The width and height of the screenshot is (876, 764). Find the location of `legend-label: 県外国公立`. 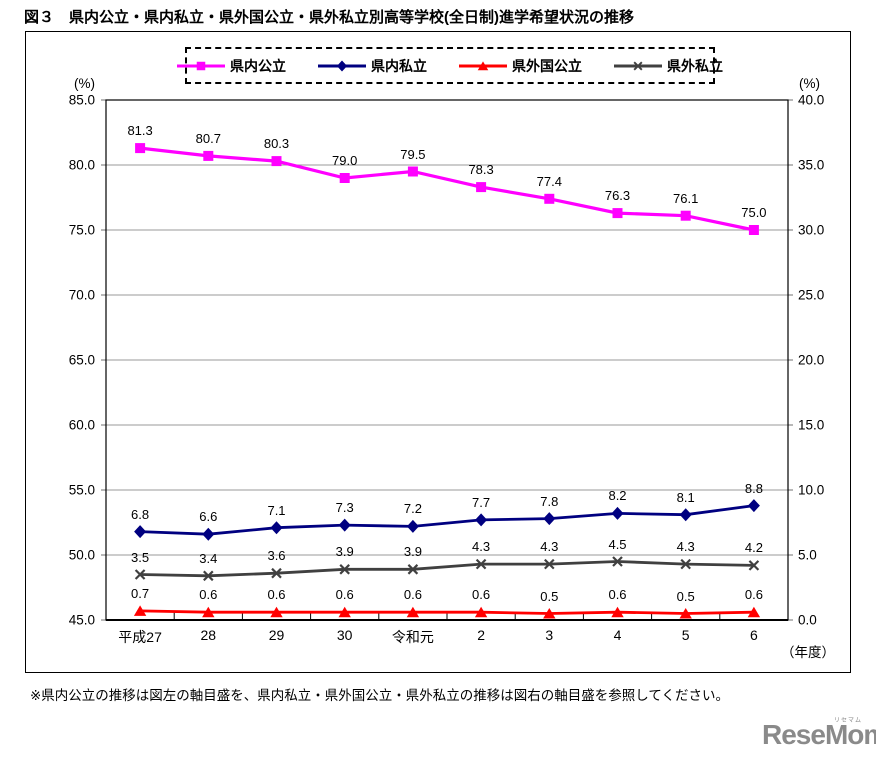

legend-label: 県外国公立 is located at coordinates (547, 65).